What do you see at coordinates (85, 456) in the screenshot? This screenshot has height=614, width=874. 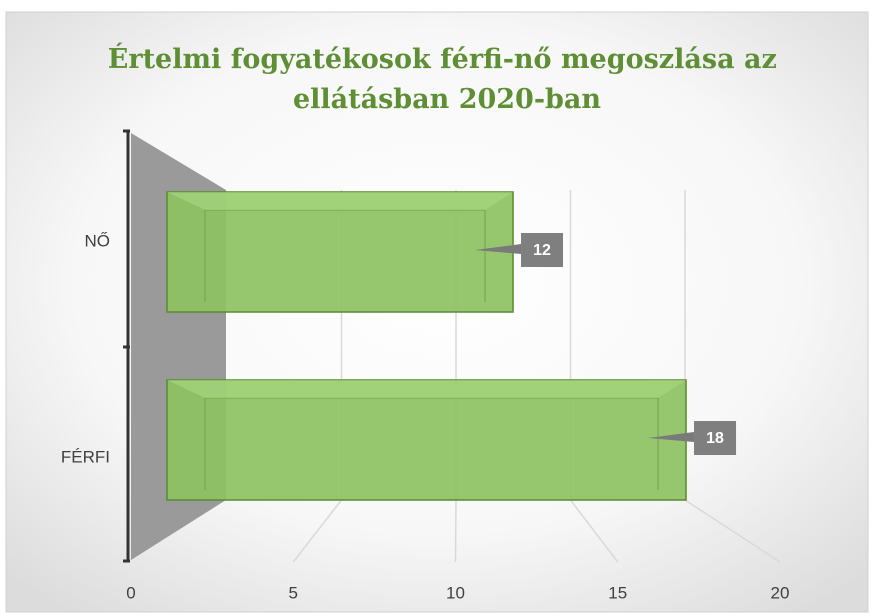 I see `y-tick-label: FÉRFI` at bounding box center [85, 456].